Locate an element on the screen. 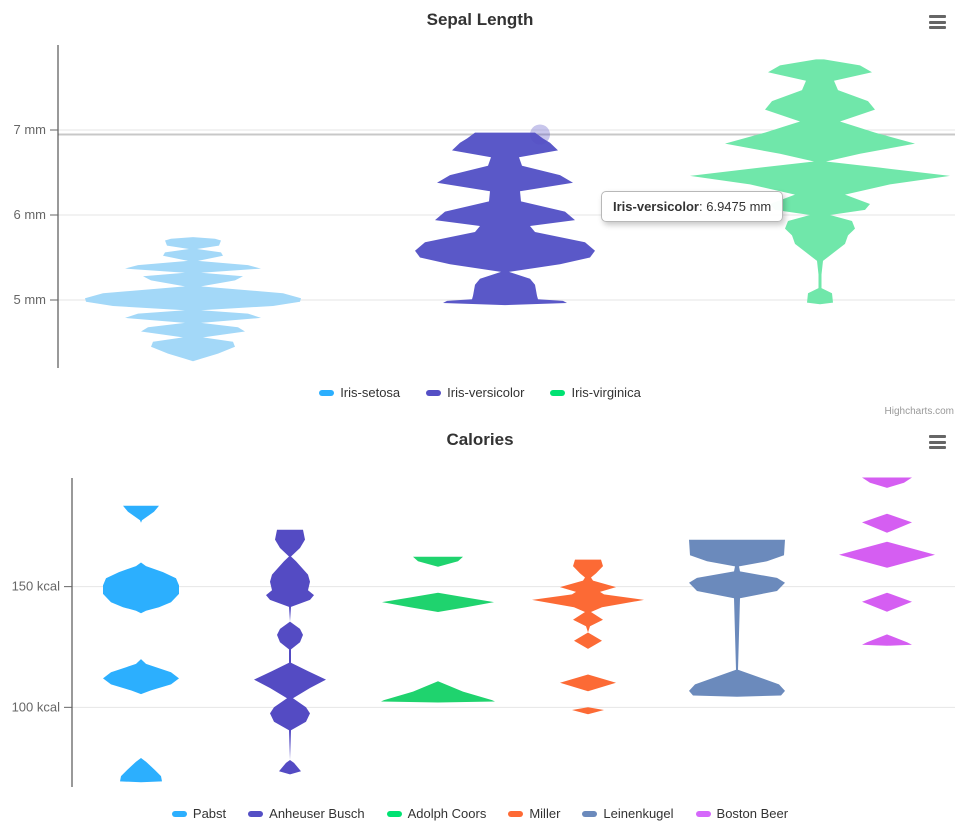 This screenshot has height=823, width=960. legend-item-leinenkugel: Leinenkugel is located at coordinates (628, 813).